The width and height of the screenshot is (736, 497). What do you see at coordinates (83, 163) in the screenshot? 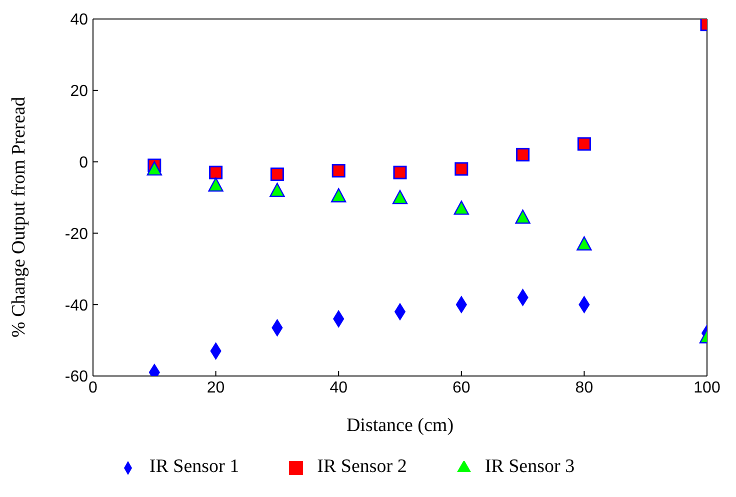
I see `y-tick-label: 0` at bounding box center [83, 163].